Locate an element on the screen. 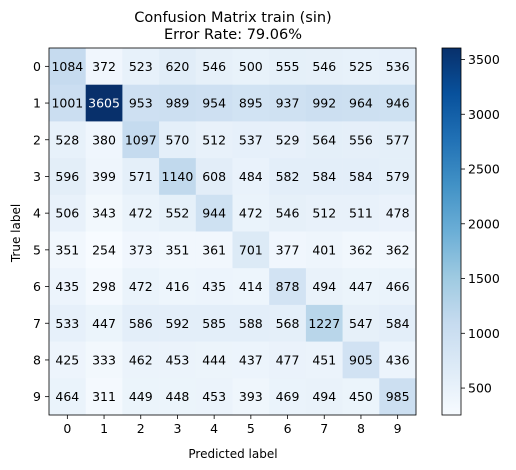  cell-value-label: 472 is located at coordinates (141, 286).